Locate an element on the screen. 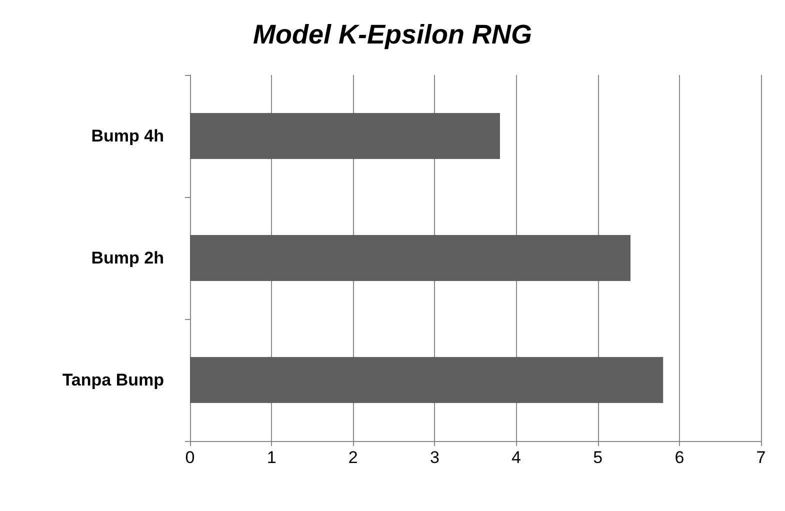 The height and width of the screenshot is (511, 785). x-tick-label: 3 is located at coordinates (435, 457).